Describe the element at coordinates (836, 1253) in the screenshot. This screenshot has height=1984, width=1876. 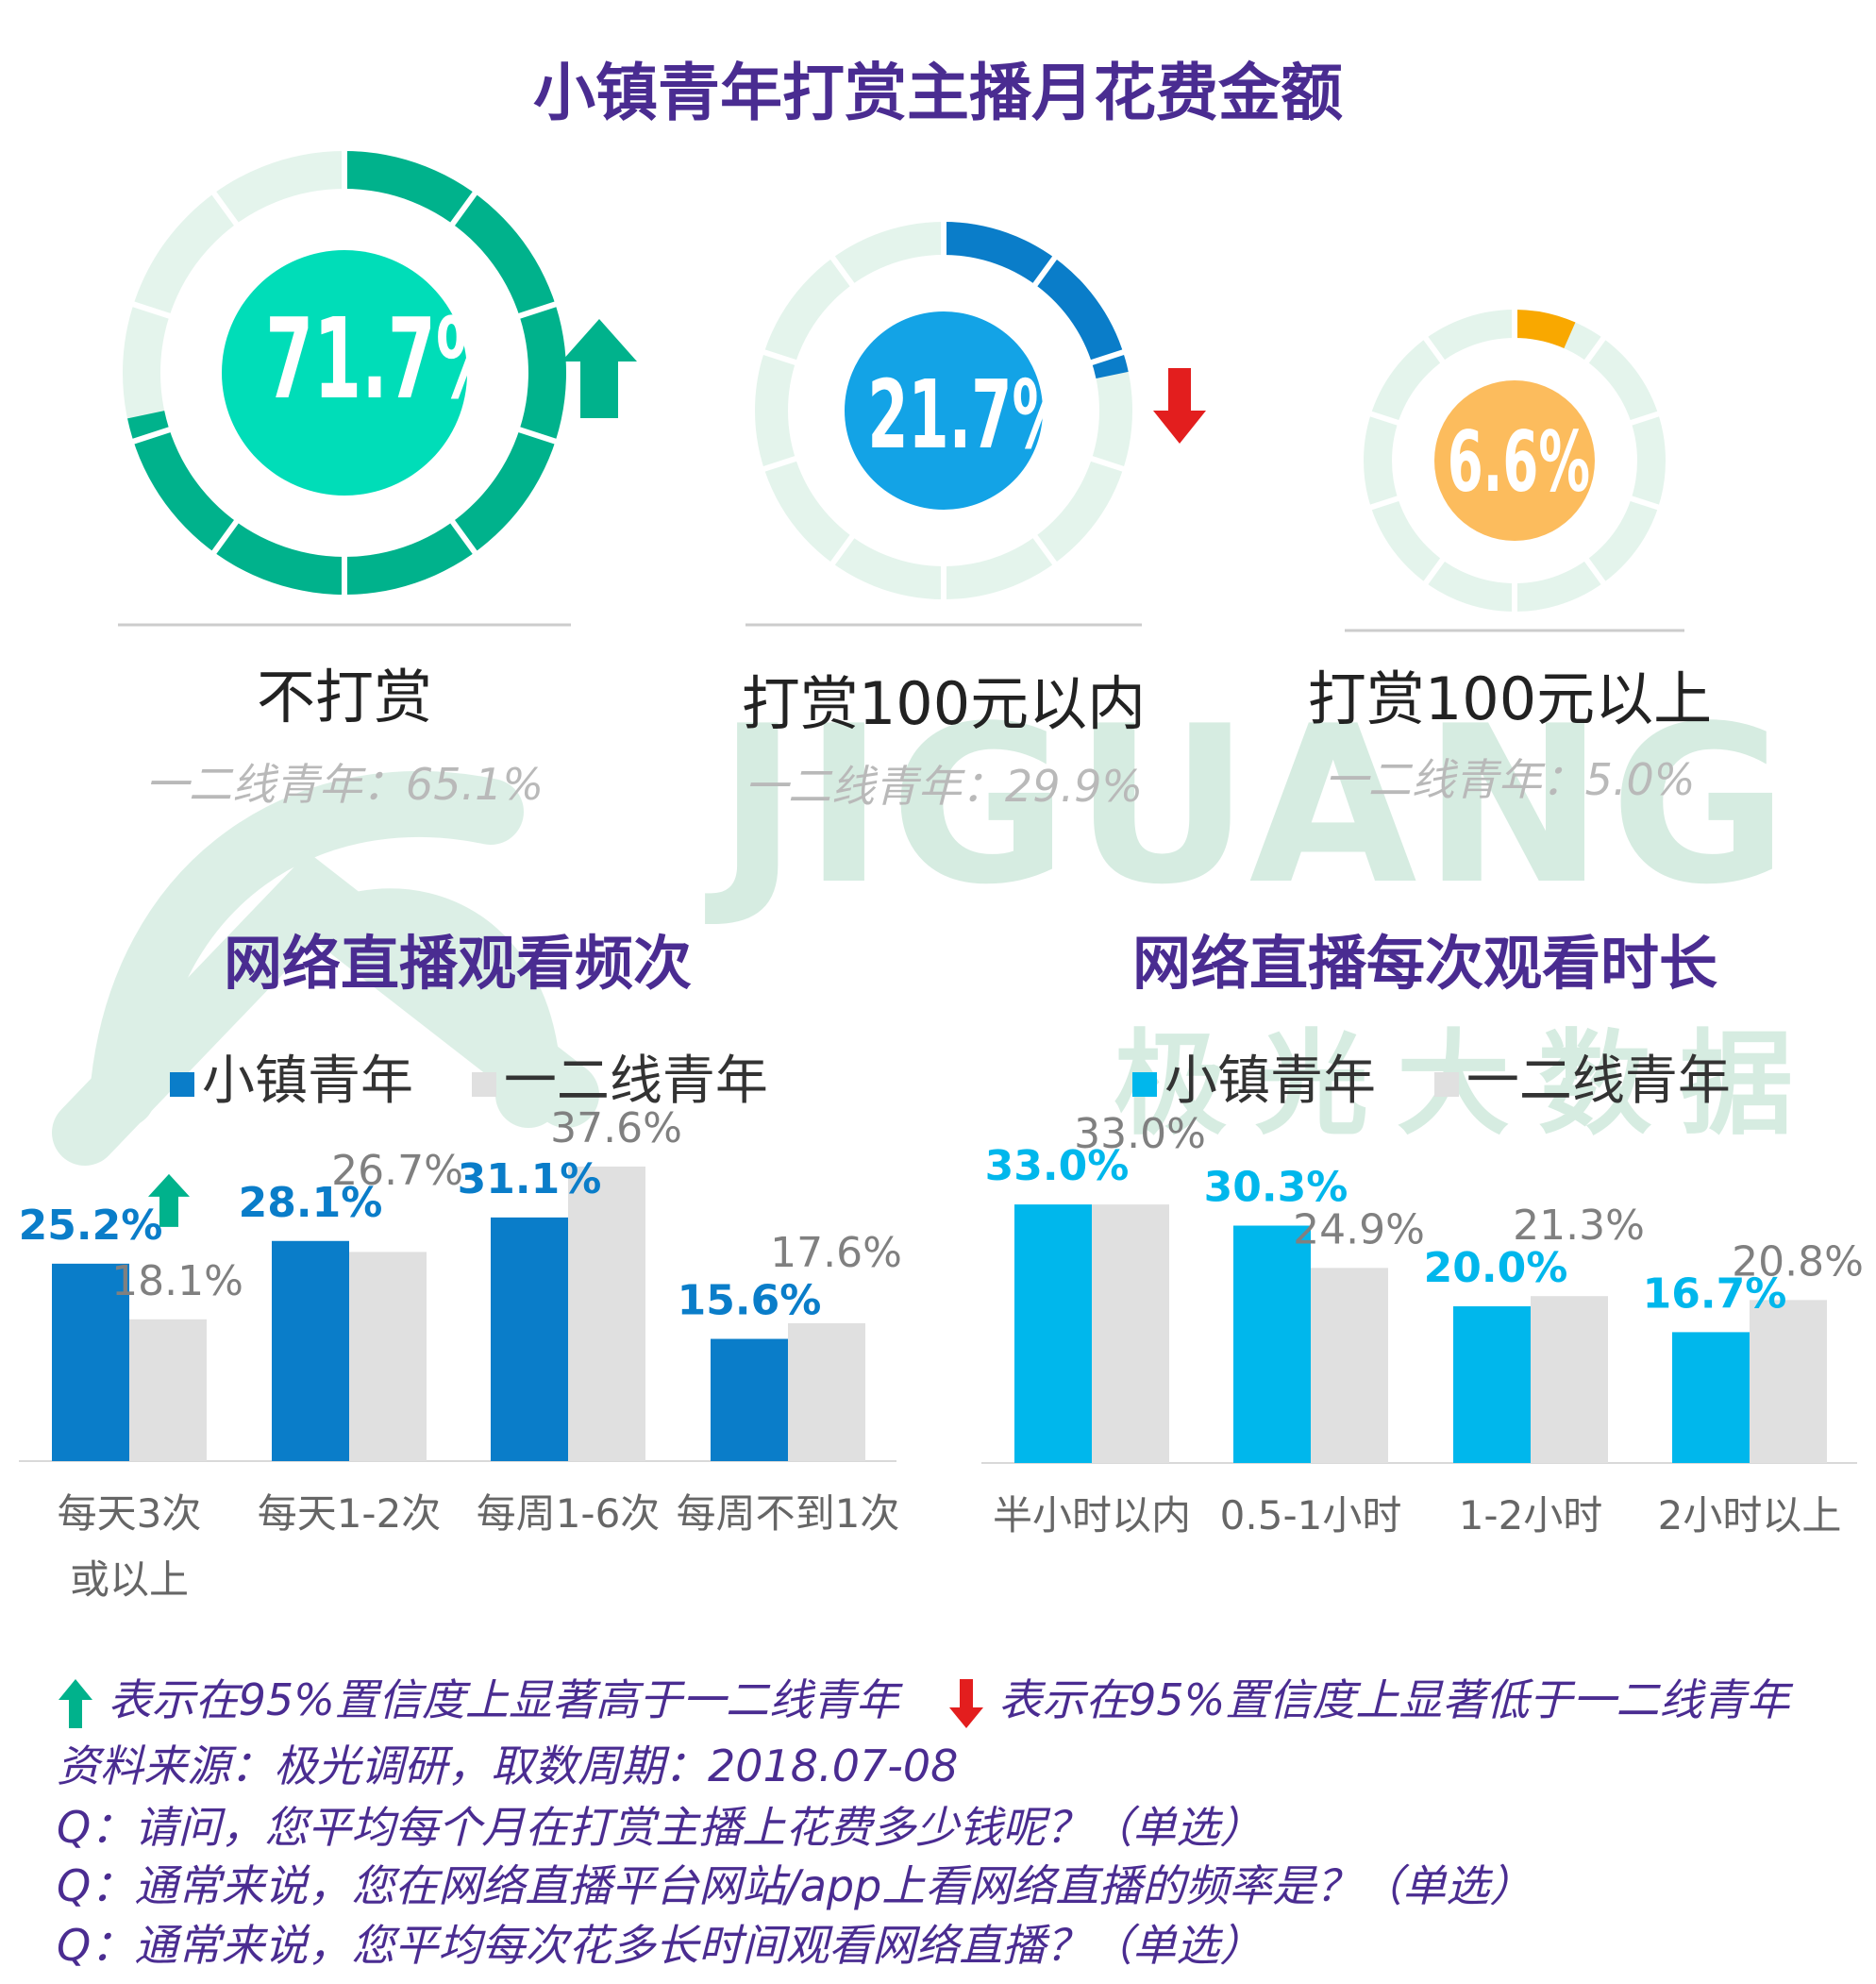
I see `data-label-city: 17.6%` at that location.